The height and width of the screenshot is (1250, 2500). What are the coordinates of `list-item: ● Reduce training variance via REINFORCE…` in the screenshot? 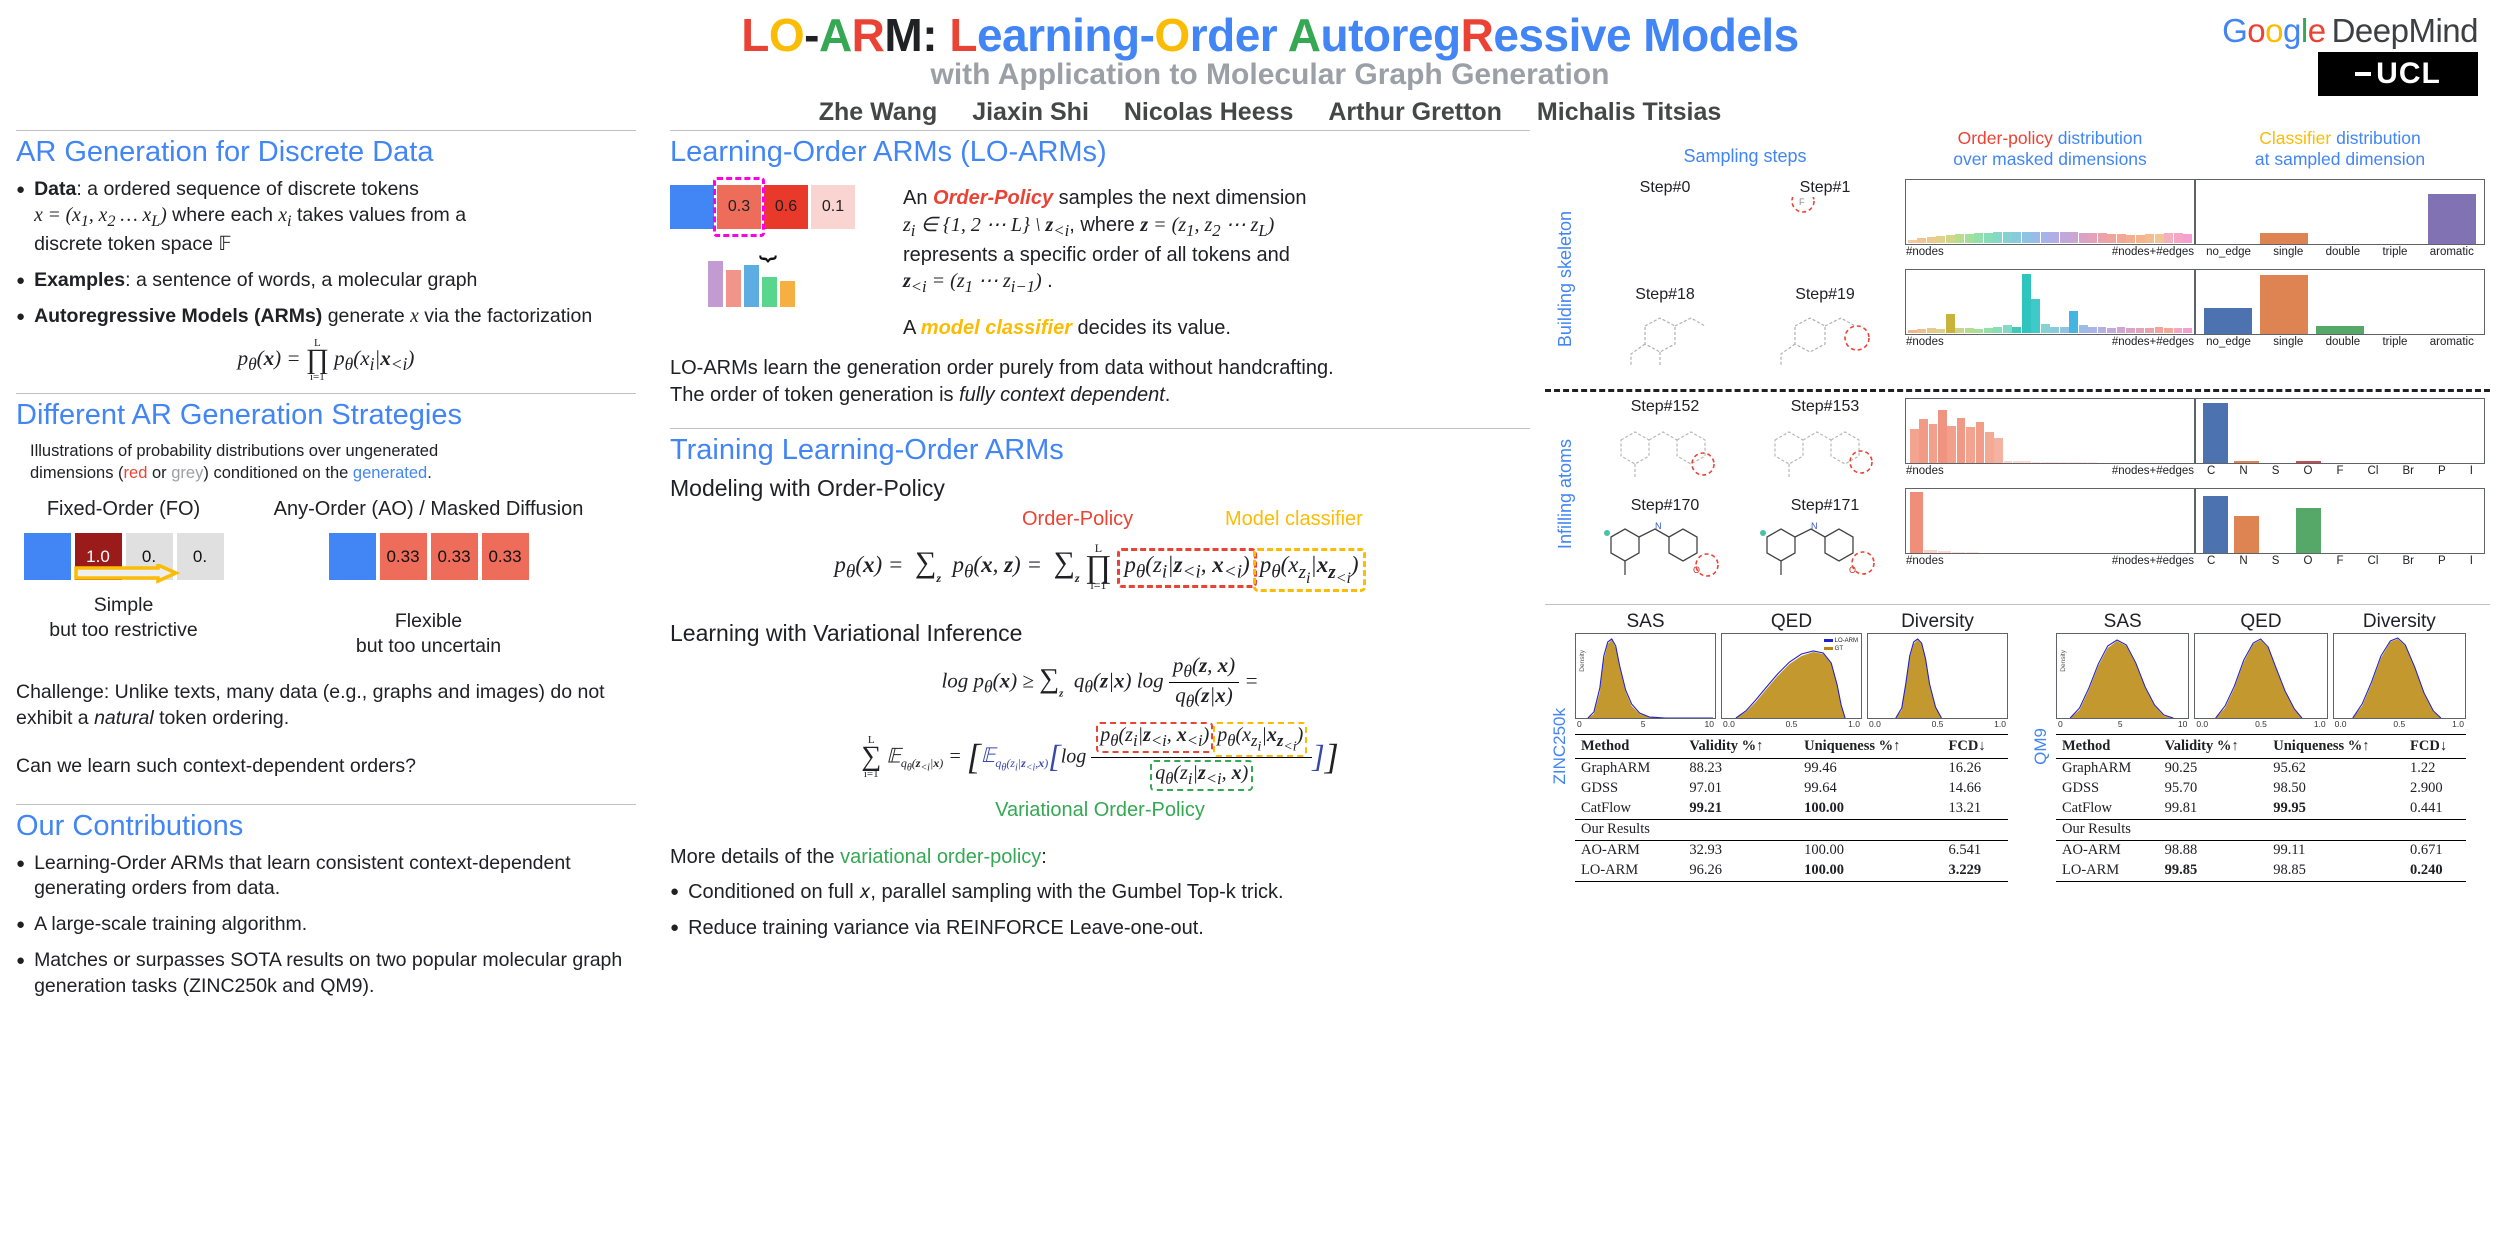 It's located at (1100, 928).